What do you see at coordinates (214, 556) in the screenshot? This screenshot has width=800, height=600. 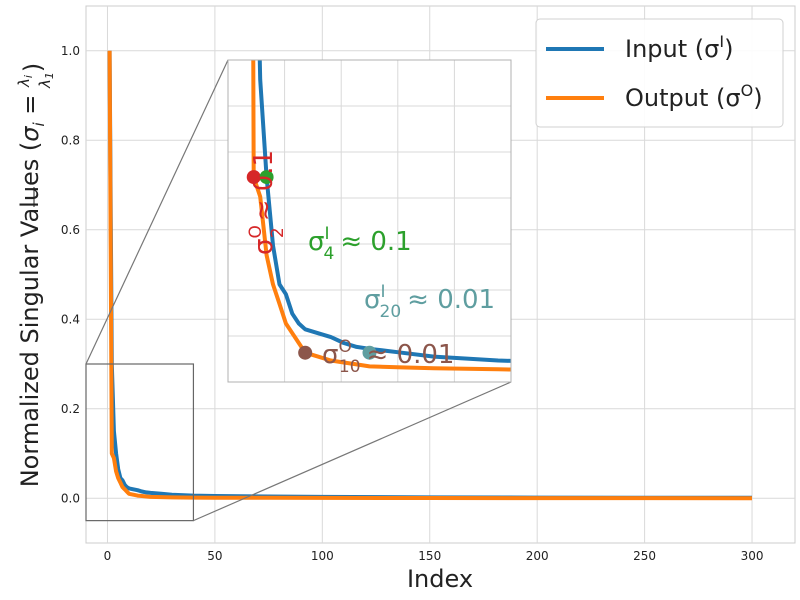 I see `x-tick-label: 50` at bounding box center [214, 556].